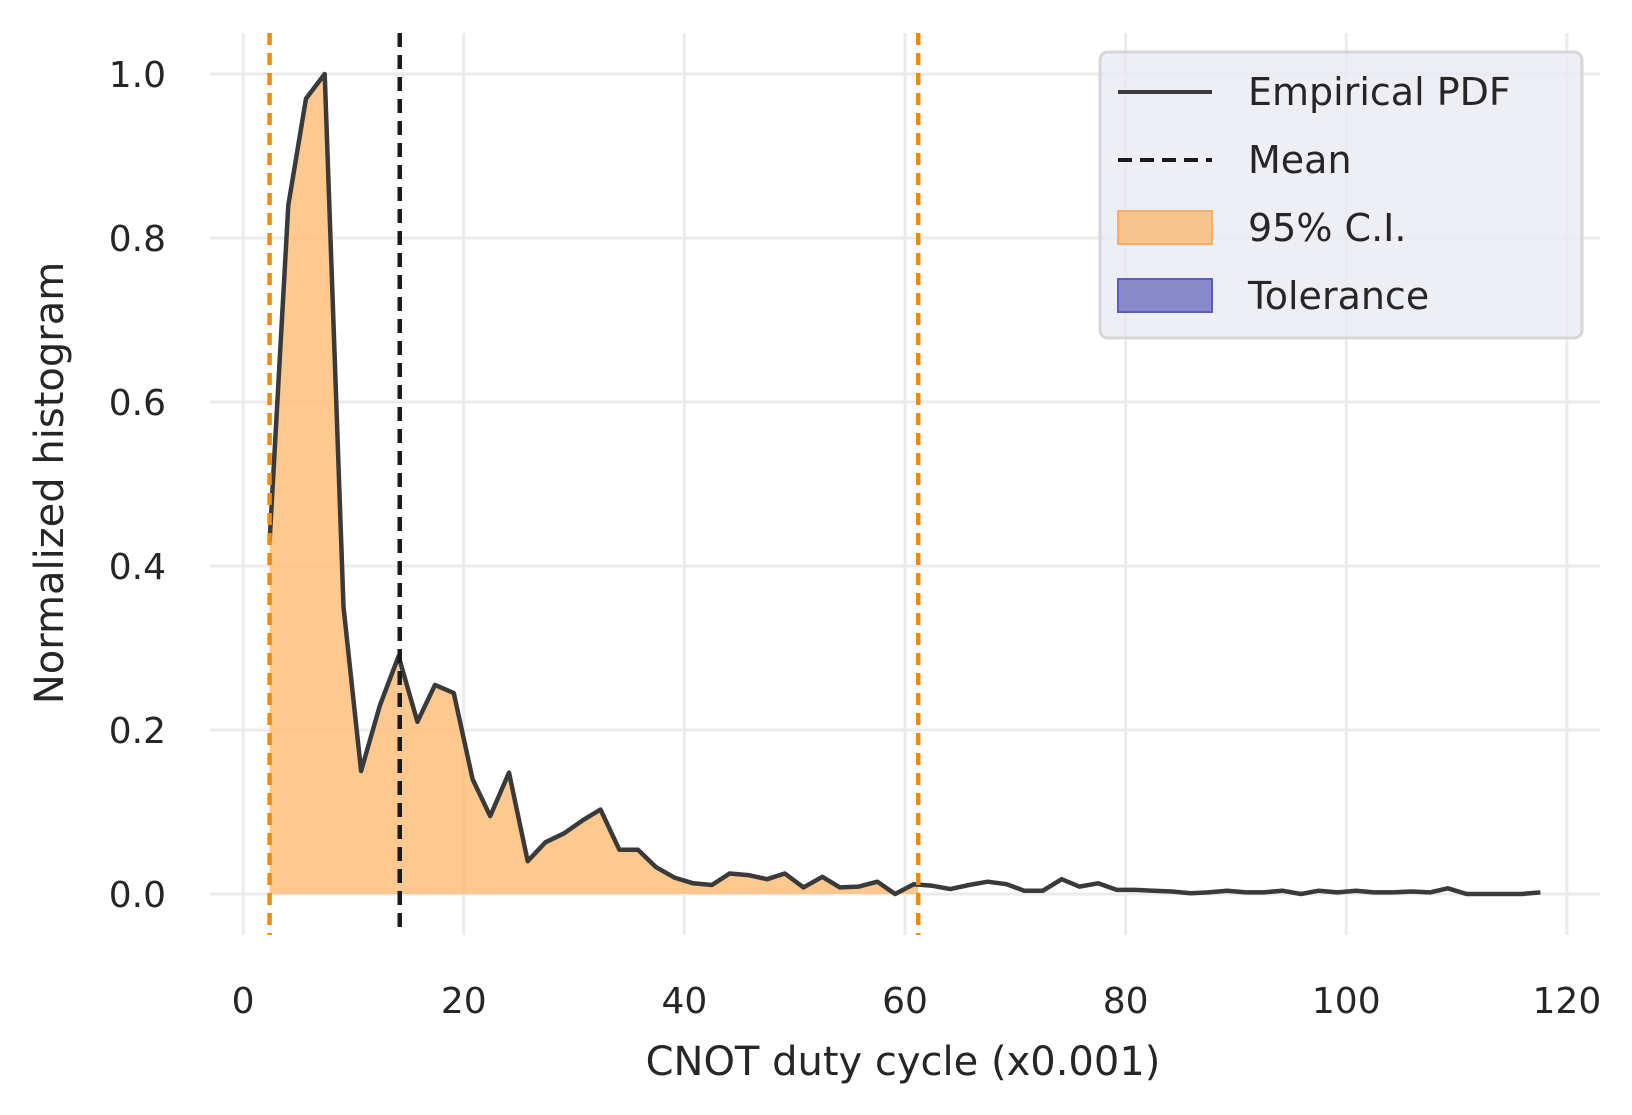 The width and height of the screenshot is (1632, 1115). Describe the element at coordinates (1165, 295) in the screenshot. I see `legend-tolerance-swatch` at that location.